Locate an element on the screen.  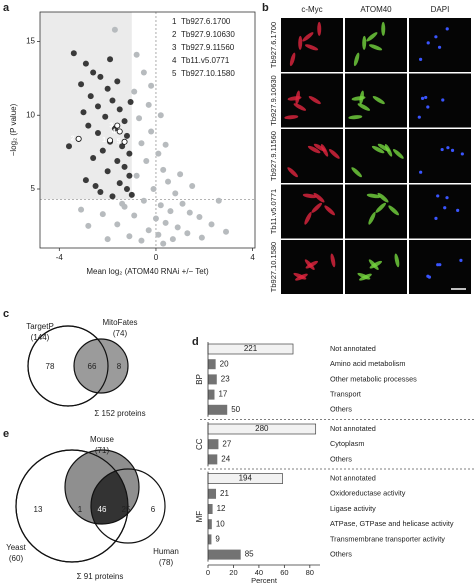
group-label: BP is located at coordinates (199, 379).